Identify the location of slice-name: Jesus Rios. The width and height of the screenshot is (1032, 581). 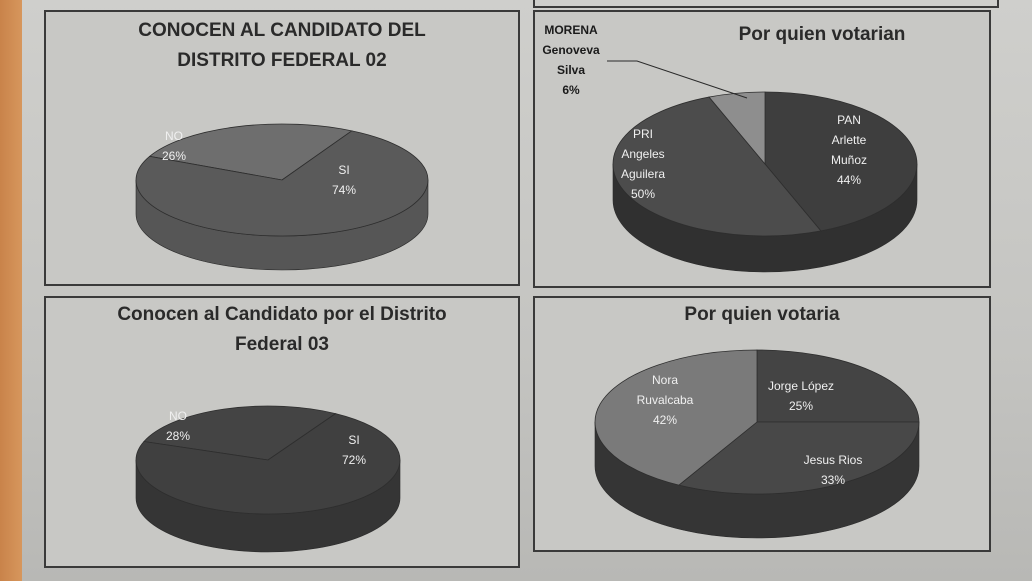
(833, 460).